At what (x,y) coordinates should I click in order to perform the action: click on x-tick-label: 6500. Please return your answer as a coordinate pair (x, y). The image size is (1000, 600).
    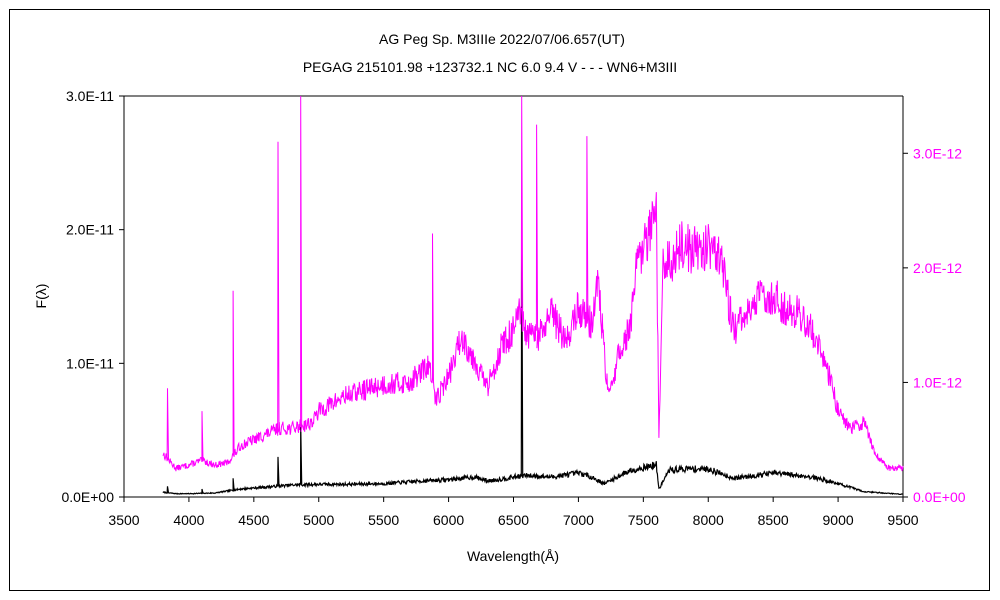
    Looking at the image, I should click on (513, 520).